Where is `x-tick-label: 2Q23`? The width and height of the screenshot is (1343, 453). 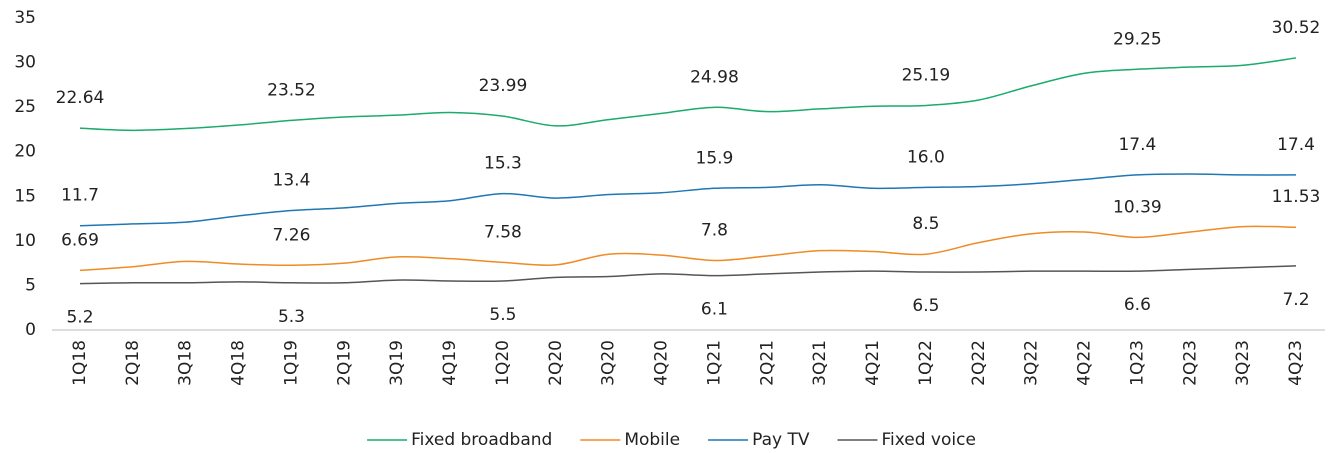 x-tick-label: 2Q23 is located at coordinates (1190, 363).